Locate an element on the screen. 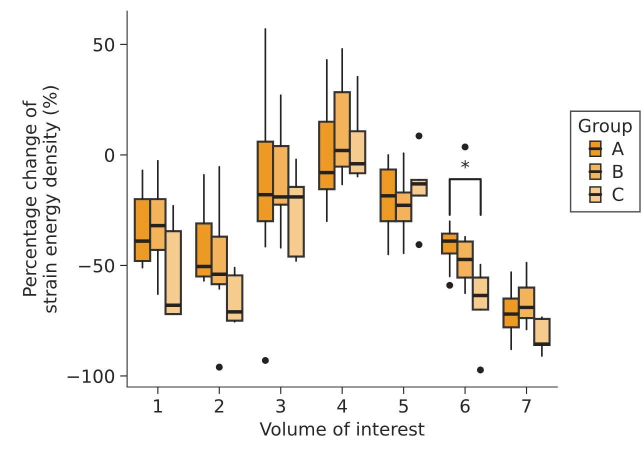 The image size is (642, 450). y-tick-label: 50 is located at coordinates (104, 45).